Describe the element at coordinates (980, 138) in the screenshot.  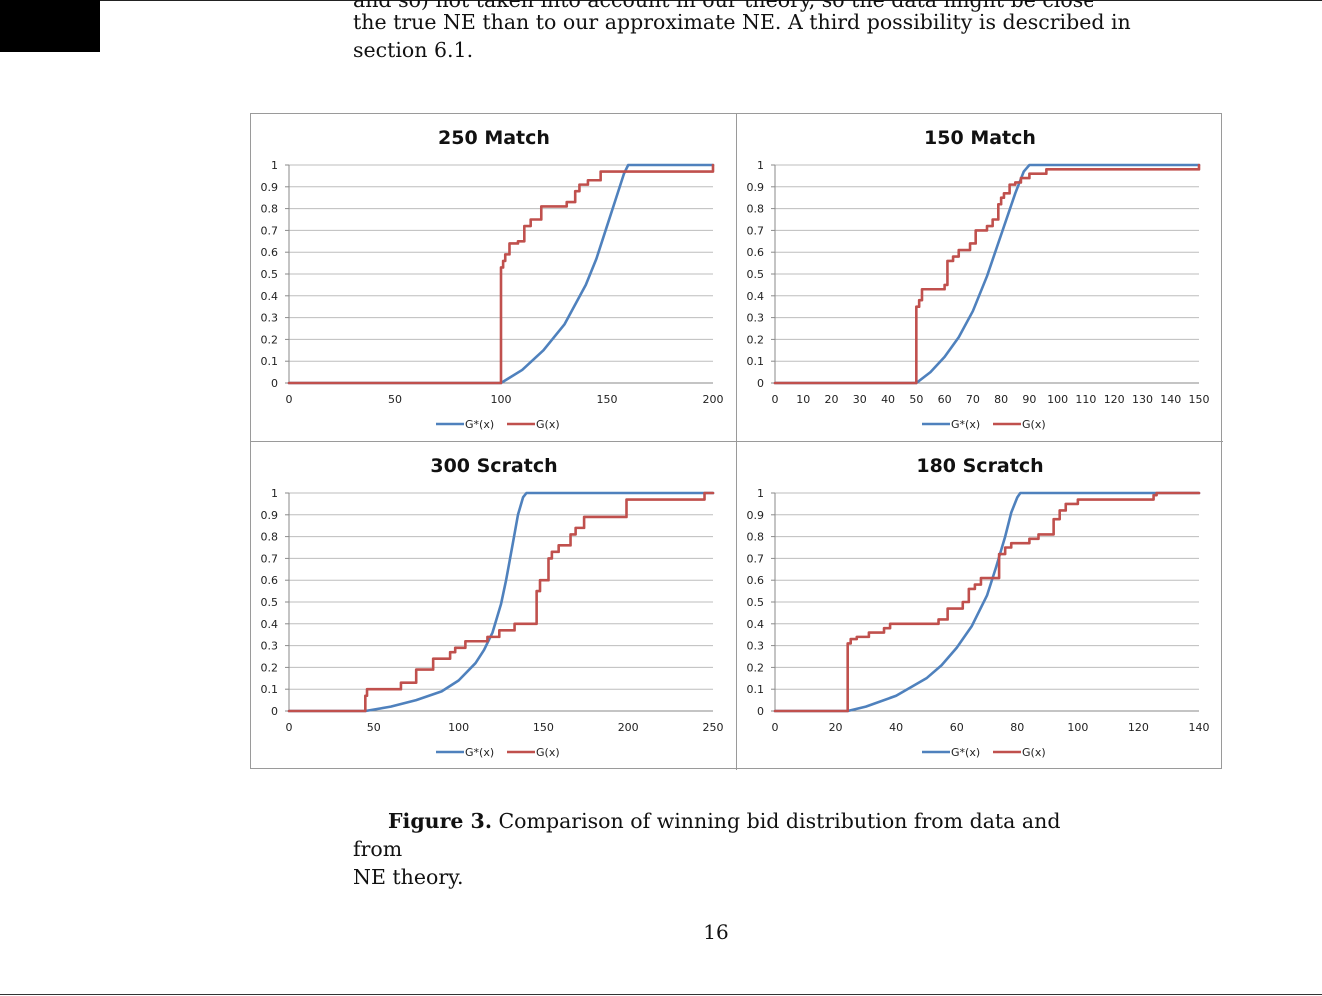
I see `chart-title: 150 Match` at that location.